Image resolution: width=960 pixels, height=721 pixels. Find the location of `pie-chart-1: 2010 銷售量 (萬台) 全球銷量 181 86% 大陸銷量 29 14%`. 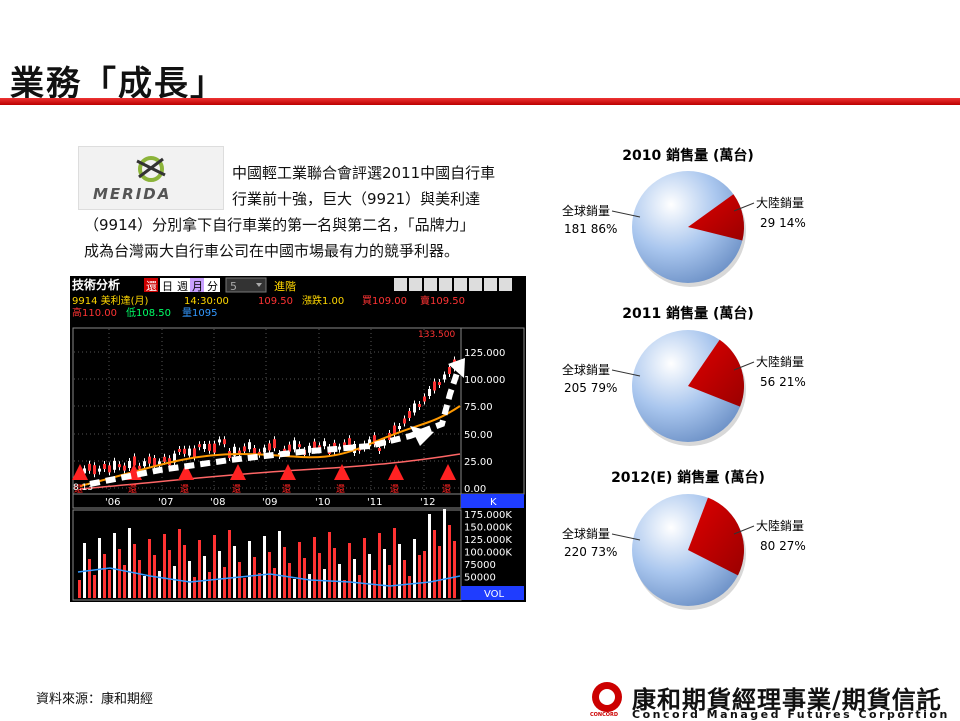

pie-chart-1: 2010 銷售量 (萬台) 全球銷量 181 86% 大陸銷量 29 14% is located at coordinates (684, 217).